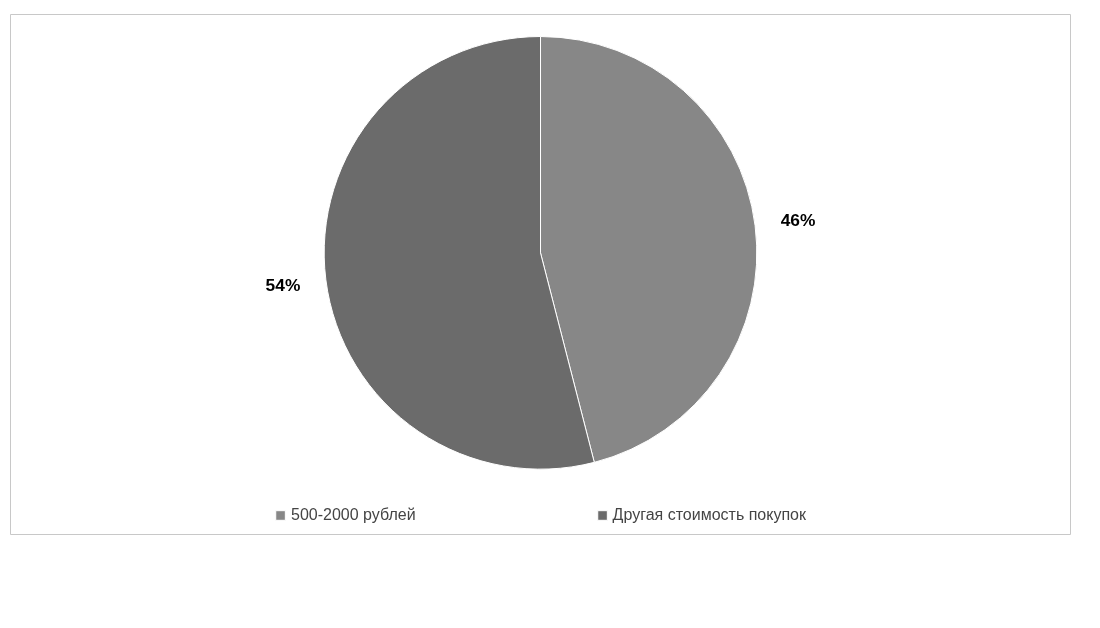 The image size is (1100, 628). I want to click on legend-label: 500-2000 рублей, so click(353, 515).